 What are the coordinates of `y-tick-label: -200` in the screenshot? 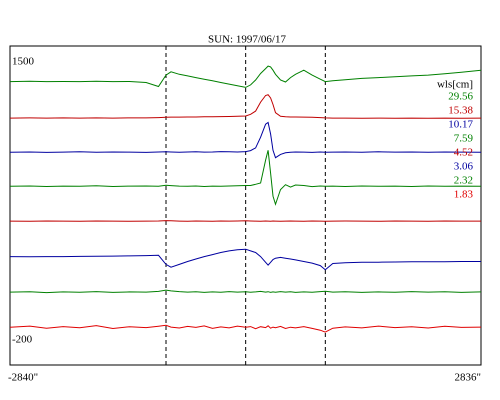 It's located at (22, 340).